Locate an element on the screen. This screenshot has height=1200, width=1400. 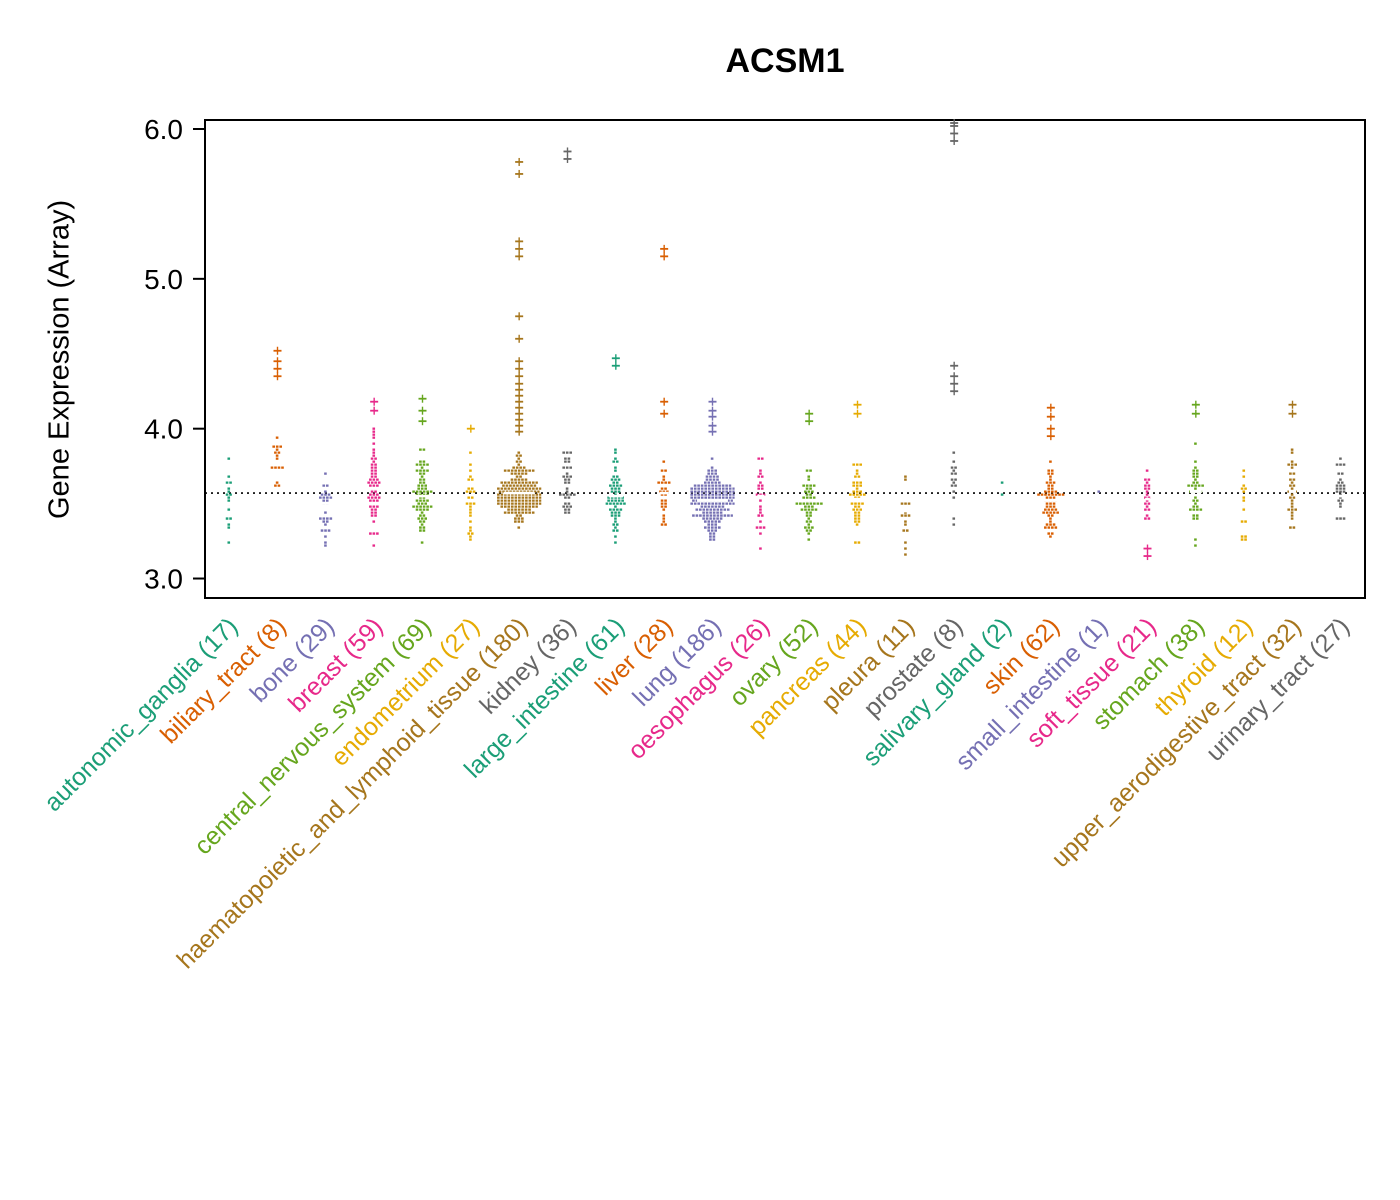
y-tick-label: 6.0 is located at coordinates (163, 129).